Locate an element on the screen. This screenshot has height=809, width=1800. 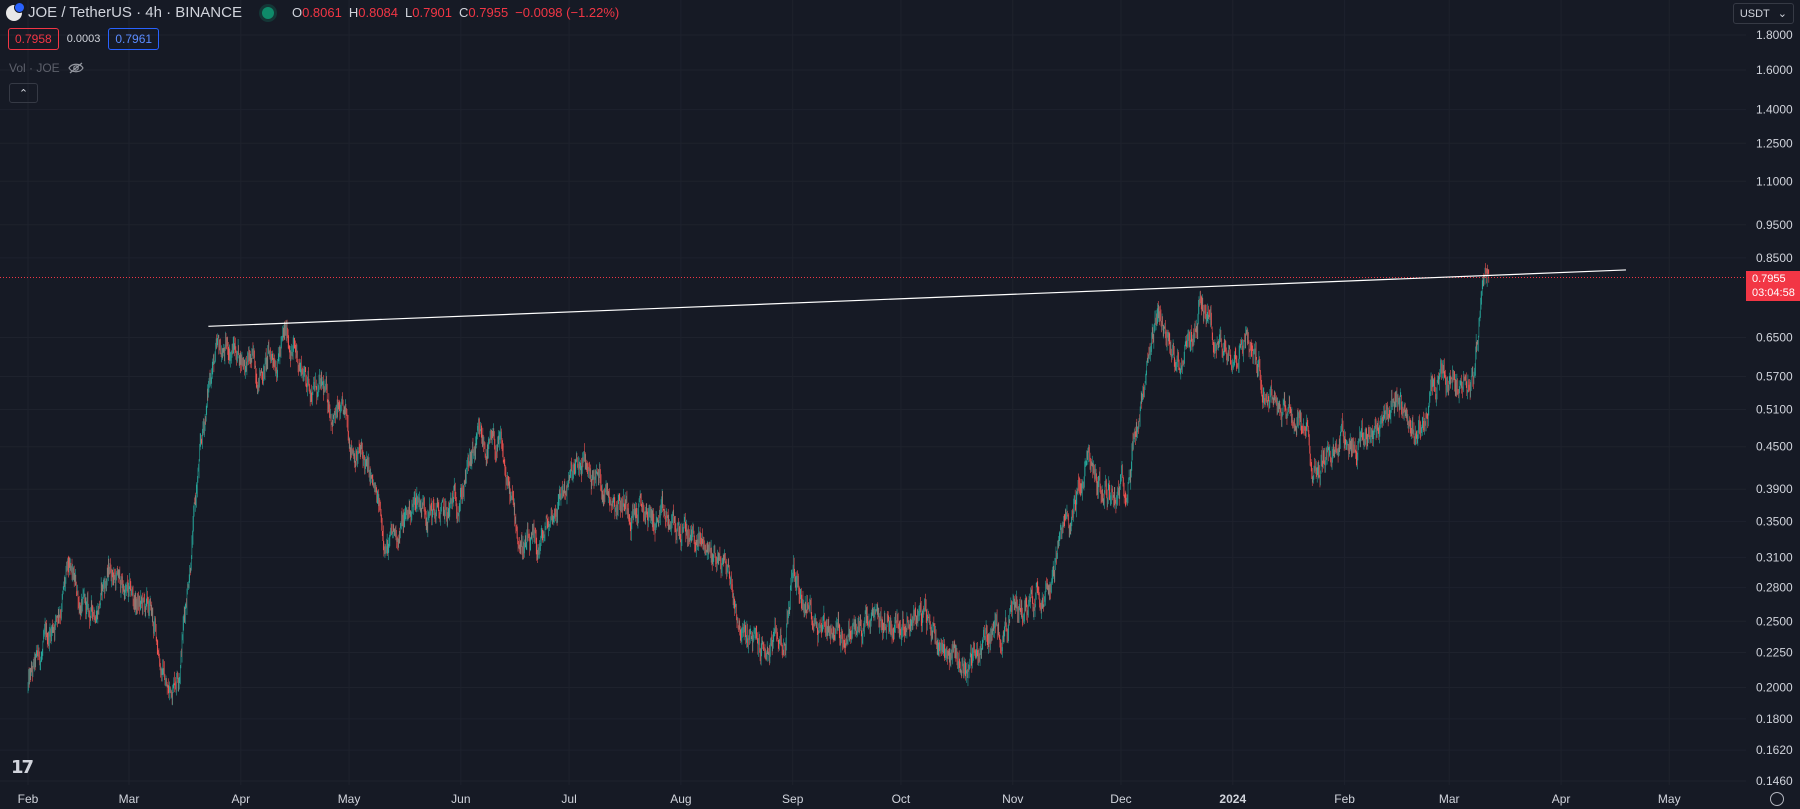
high-value: 0.8084 is located at coordinates (378, 12).